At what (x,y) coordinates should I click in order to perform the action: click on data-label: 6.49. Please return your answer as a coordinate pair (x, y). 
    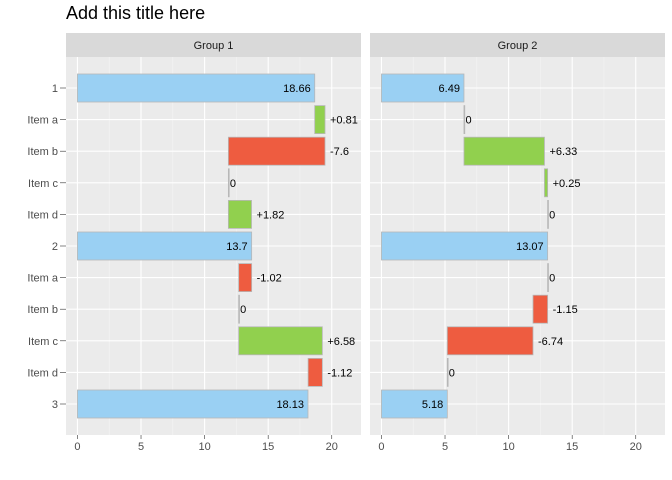
    Looking at the image, I should click on (449, 89).